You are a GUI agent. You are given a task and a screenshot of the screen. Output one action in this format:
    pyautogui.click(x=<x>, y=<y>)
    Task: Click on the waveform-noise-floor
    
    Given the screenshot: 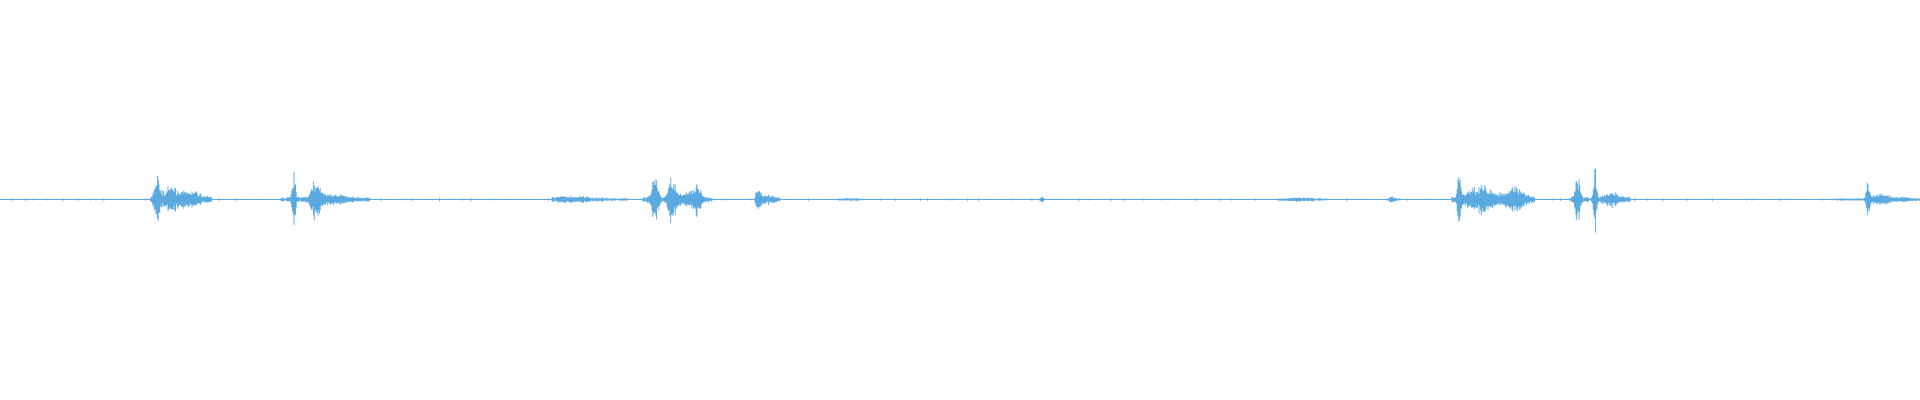 What is the action you would take?
    pyautogui.click(x=954, y=199)
    